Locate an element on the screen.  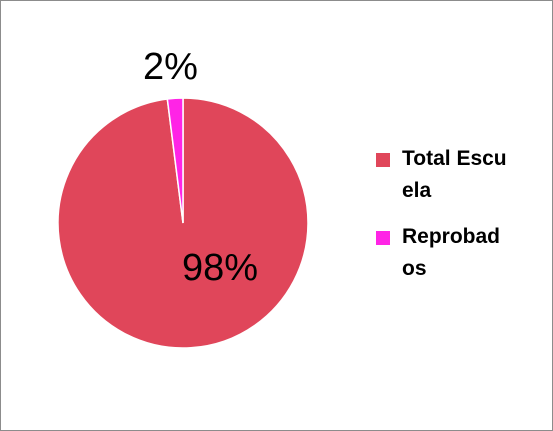
legend: Total Escuela Reprobados is located at coordinates (461, 221).